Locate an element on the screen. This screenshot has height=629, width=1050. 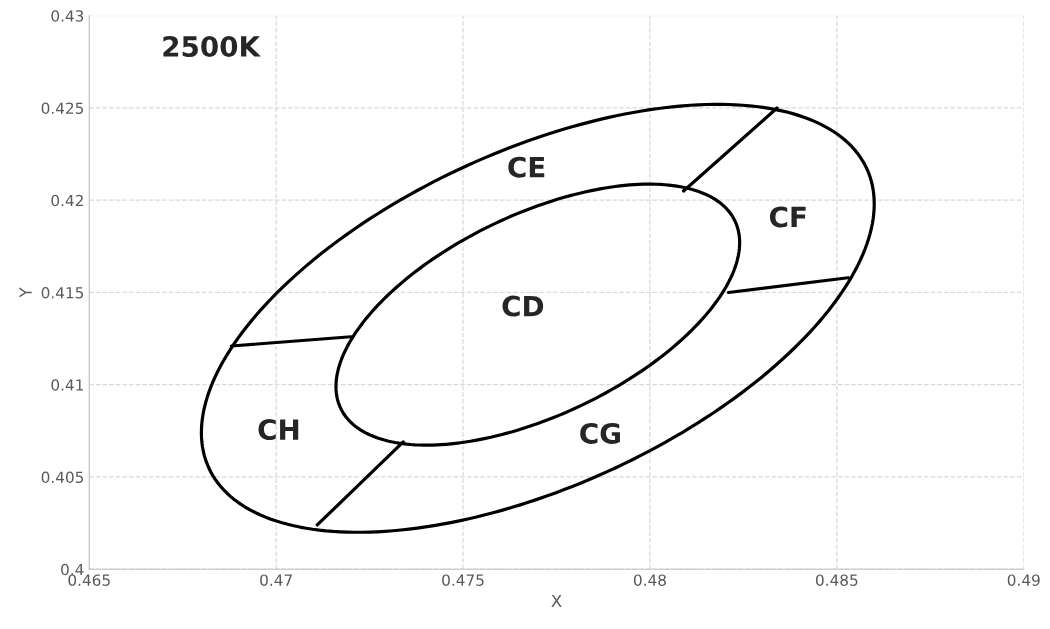
y-tick-label: 0.43 is located at coordinates (67, 16).